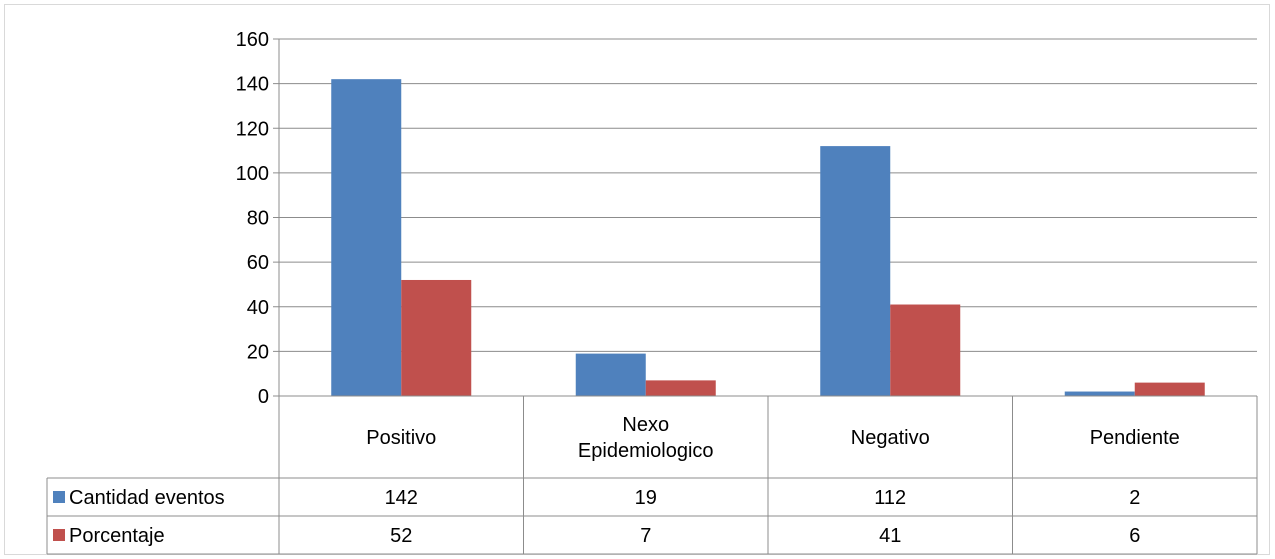  What do you see at coordinates (252, 85) in the screenshot?
I see `y-tick-label: 140` at bounding box center [252, 85].